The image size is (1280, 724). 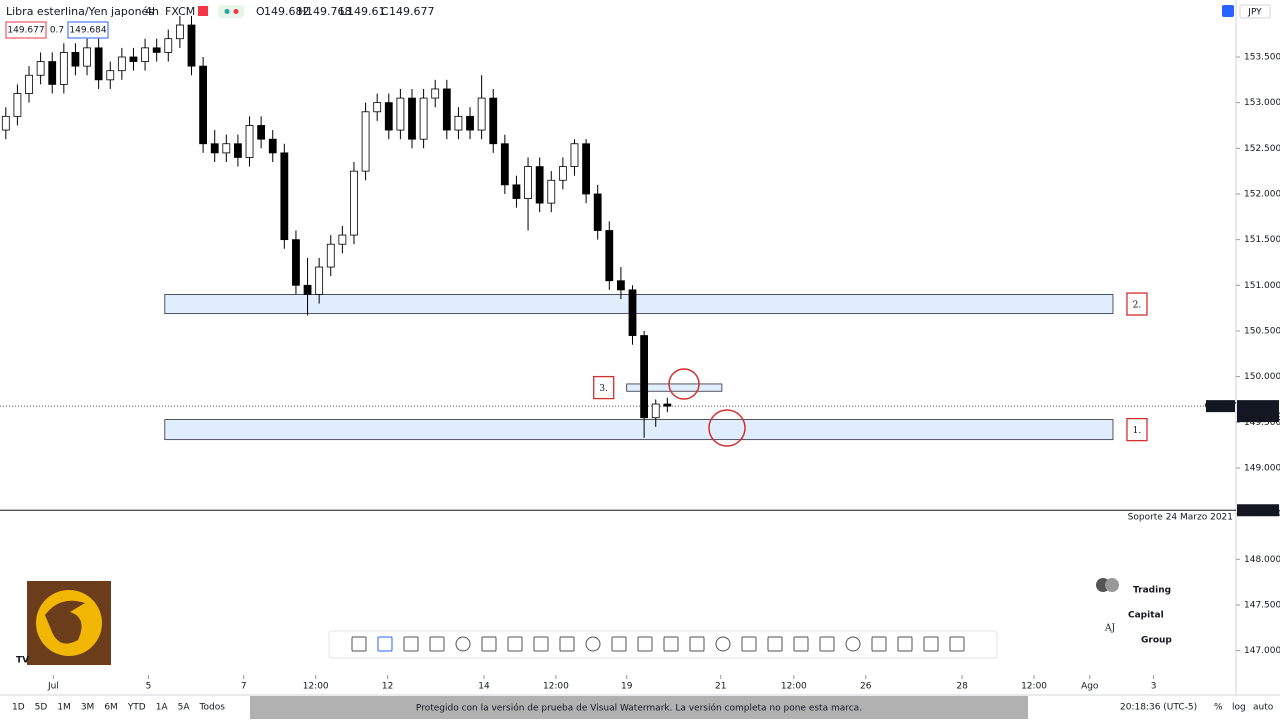 What do you see at coordinates (64, 708) in the screenshot?
I see `range-button: 1M` at bounding box center [64, 708].